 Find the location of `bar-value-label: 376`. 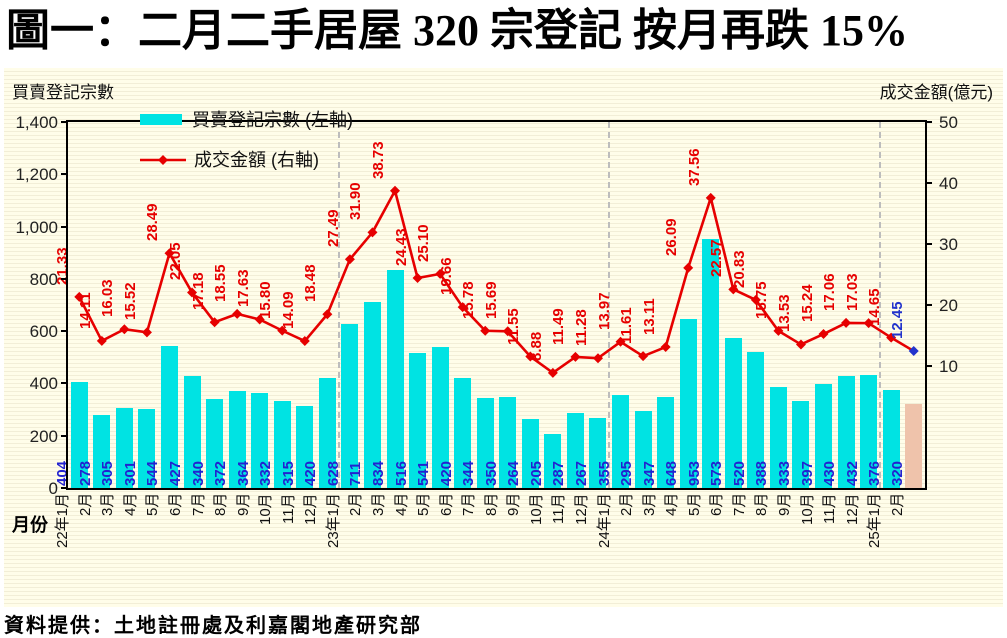

bar-value-label: 376 is located at coordinates (875, 473).